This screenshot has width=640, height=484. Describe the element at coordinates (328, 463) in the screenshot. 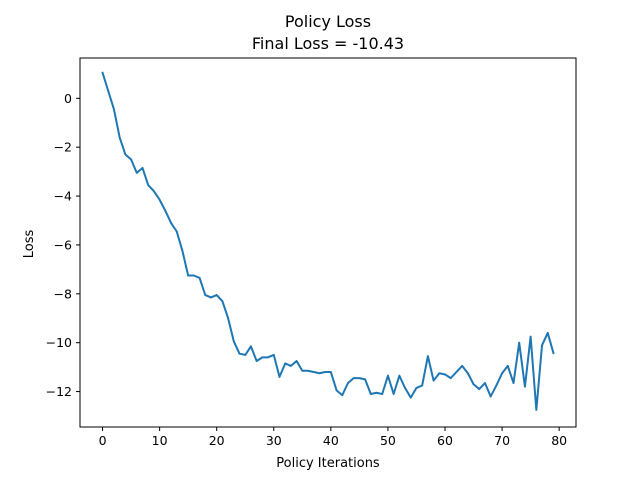

I see `x-axis-label: Policy Iterations` at that location.